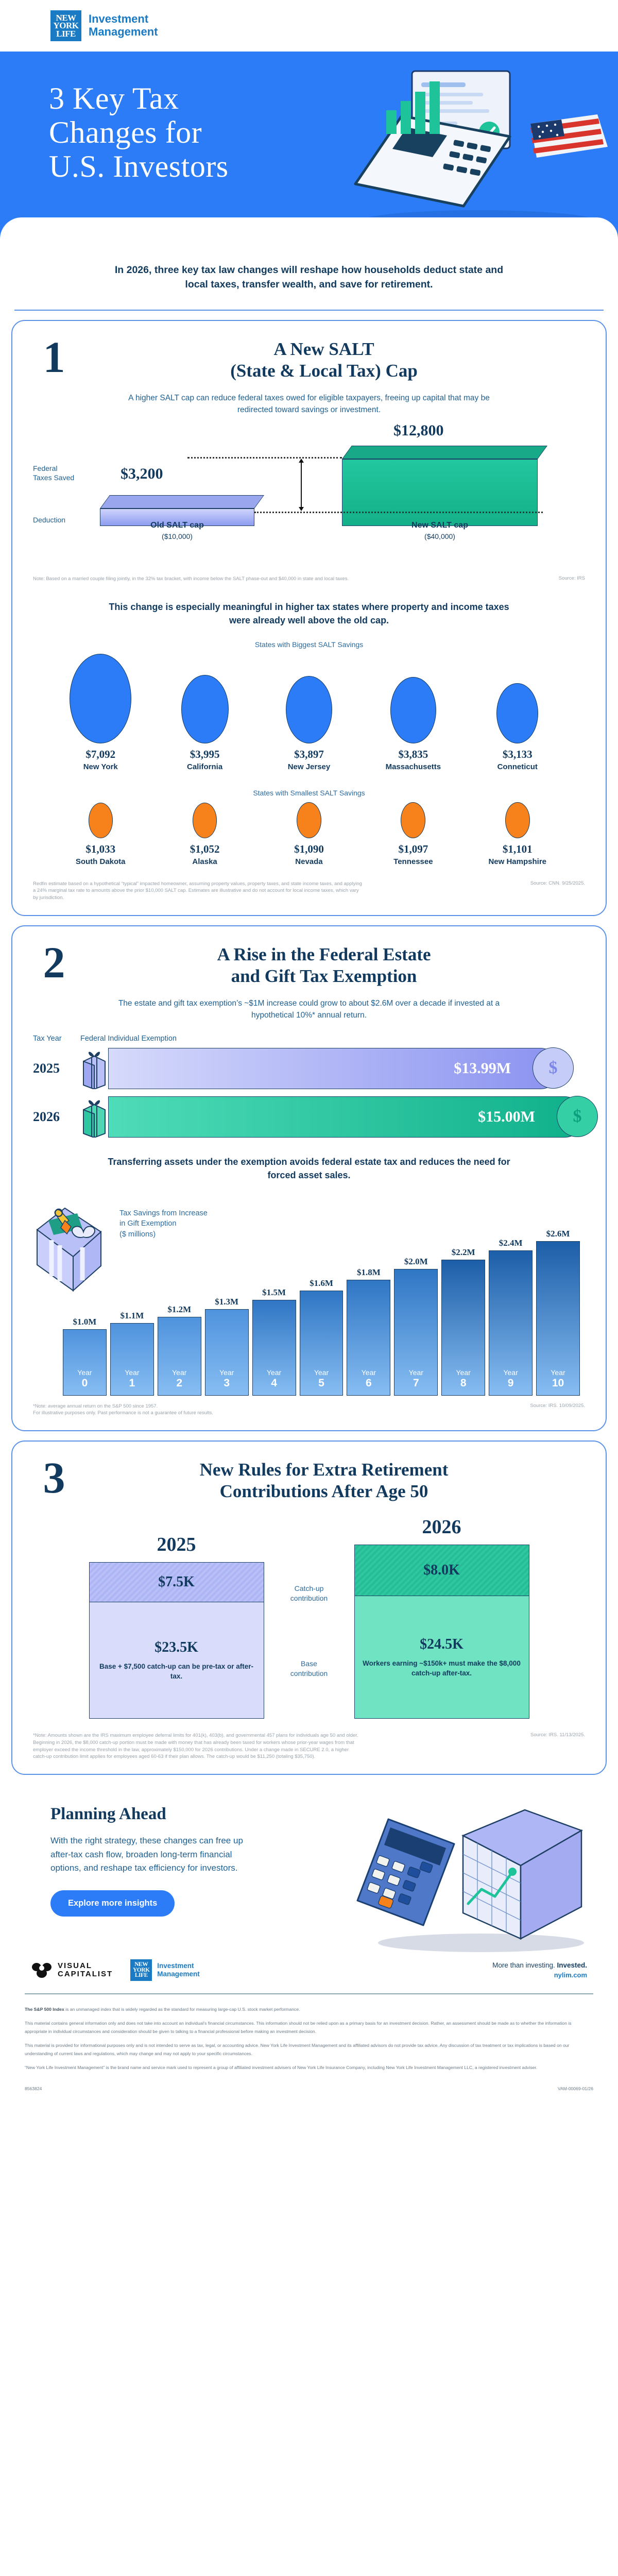 This screenshot has height=2576, width=618. What do you see at coordinates (315, 1117) in the screenshot?
I see `estate-row-2026: 2026 $15.00M $` at bounding box center [315, 1117].